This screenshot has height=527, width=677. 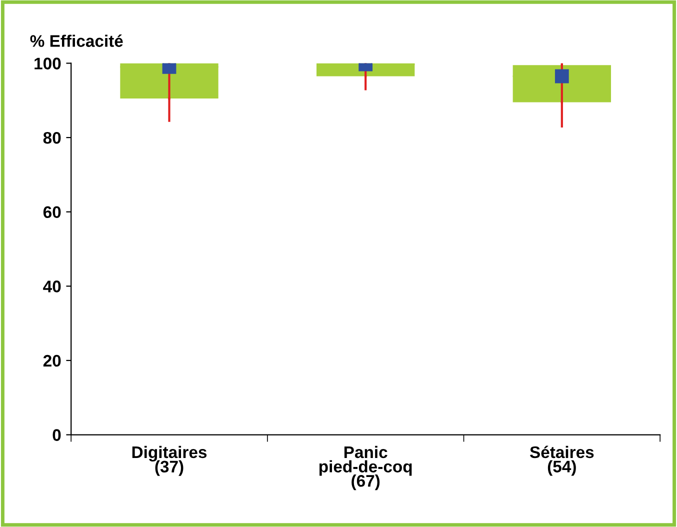 I want to click on x-tick-label: Sétaires (54), so click(x=562, y=461).